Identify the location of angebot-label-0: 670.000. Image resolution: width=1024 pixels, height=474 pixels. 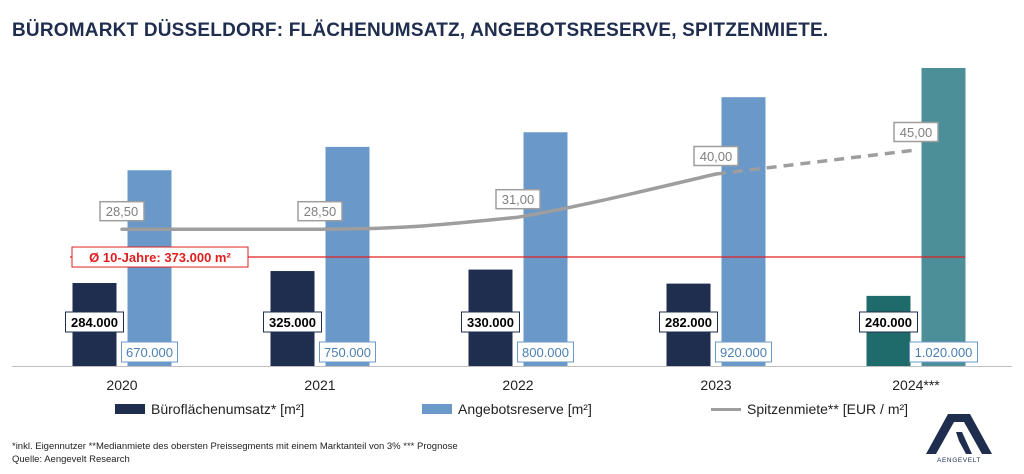
(149, 352).